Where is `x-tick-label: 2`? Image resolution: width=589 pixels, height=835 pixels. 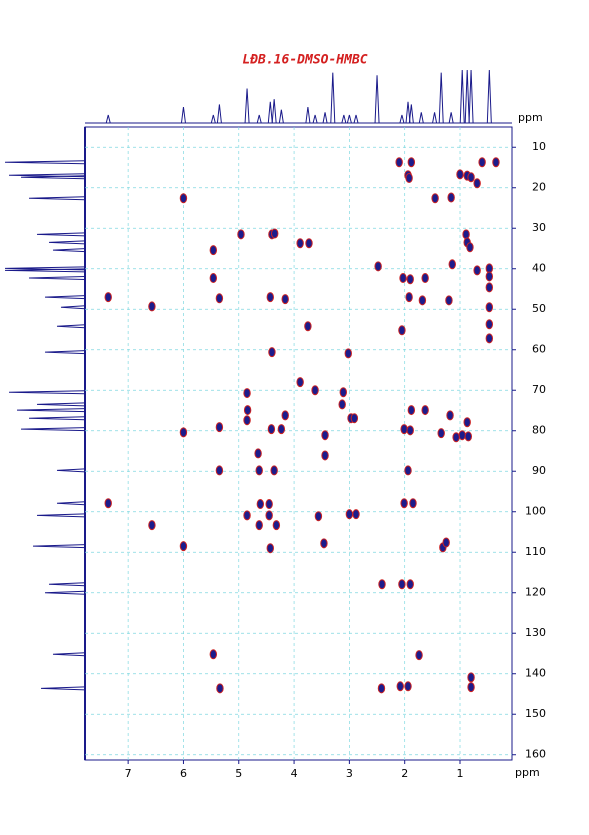 x-tick-label: 2 is located at coordinates (404, 773).